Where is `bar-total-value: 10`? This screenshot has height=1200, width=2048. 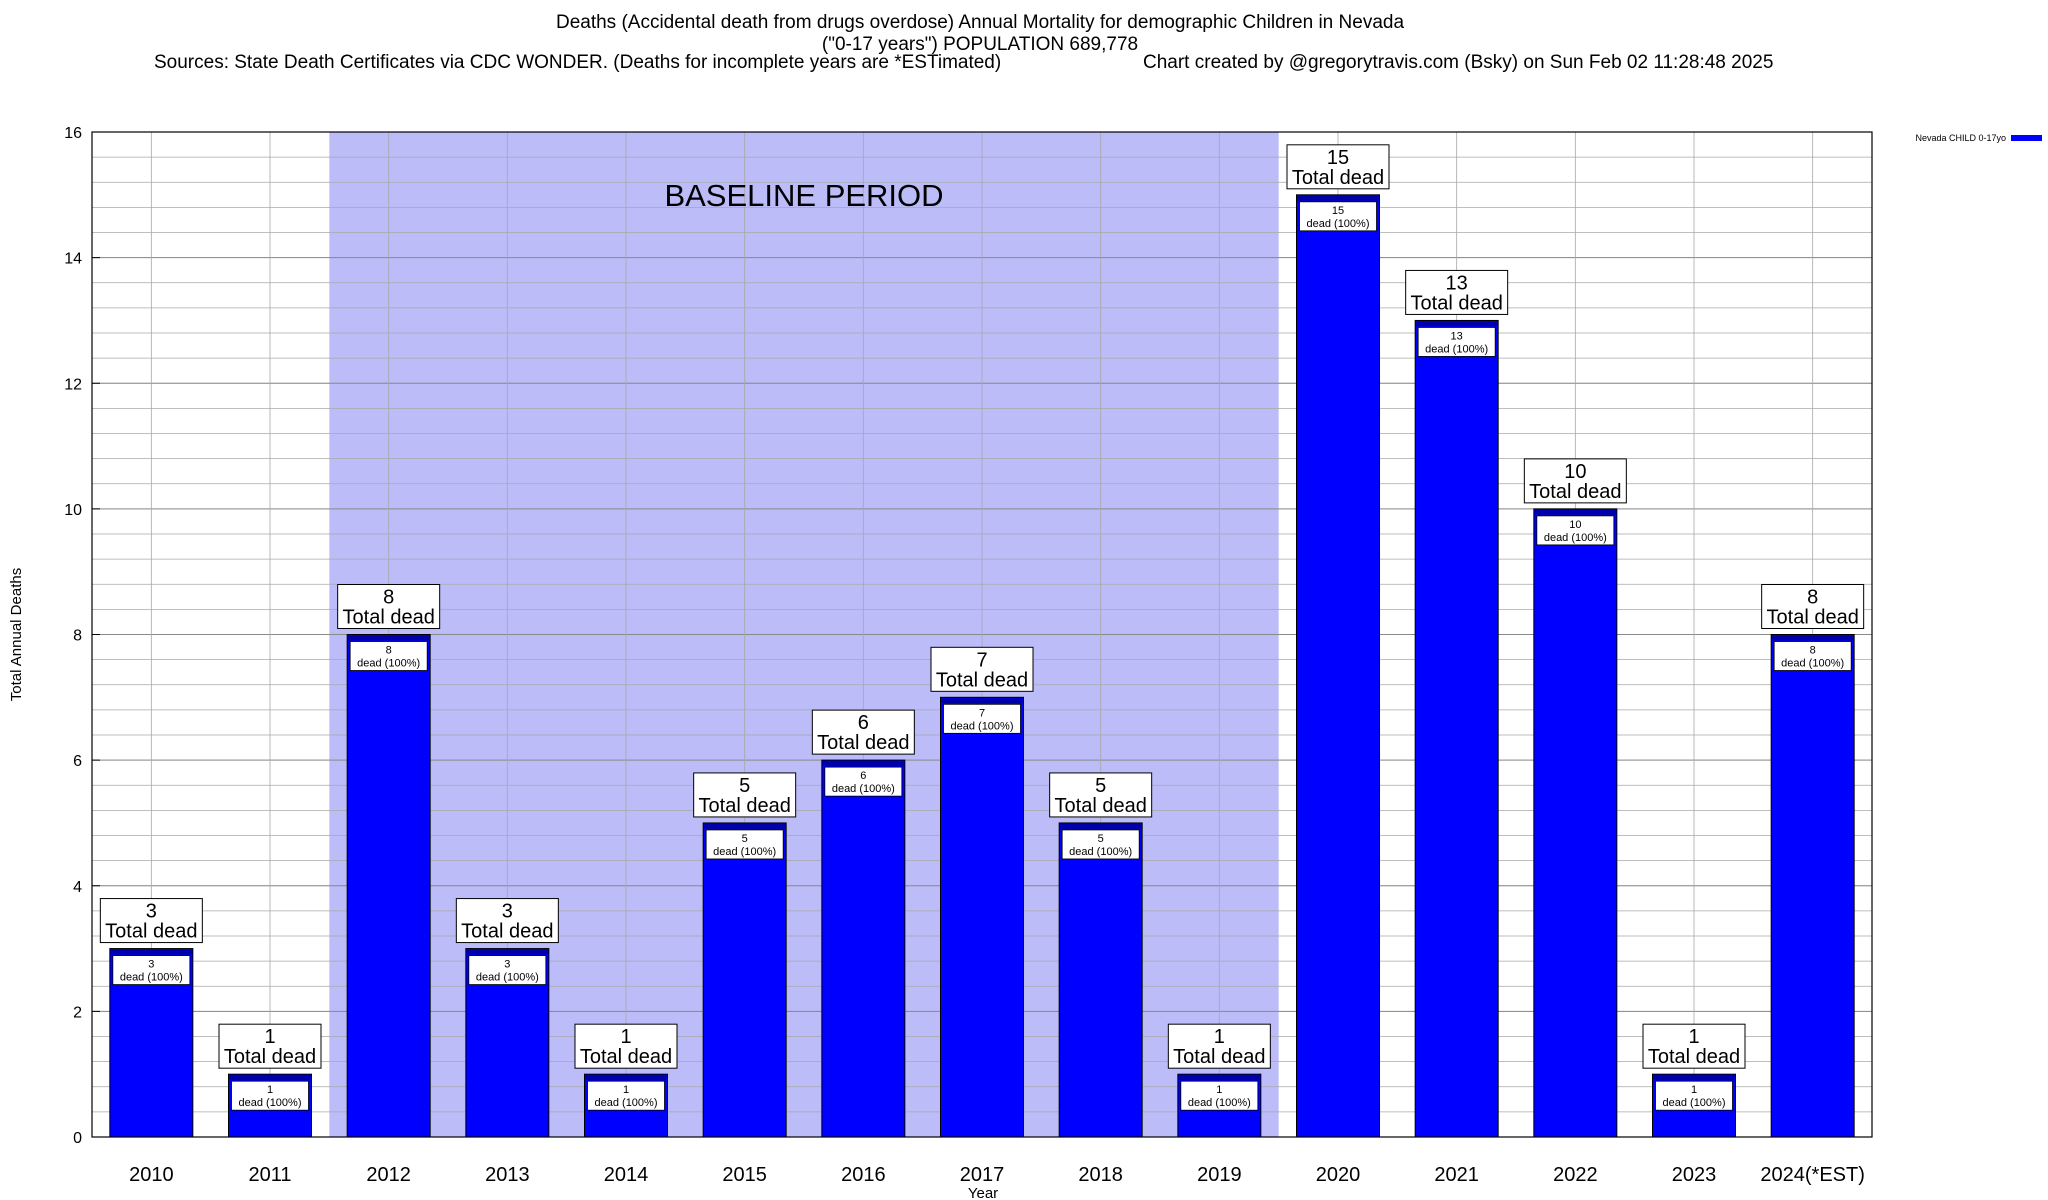
bar-total-value: 10 is located at coordinates (1575, 472).